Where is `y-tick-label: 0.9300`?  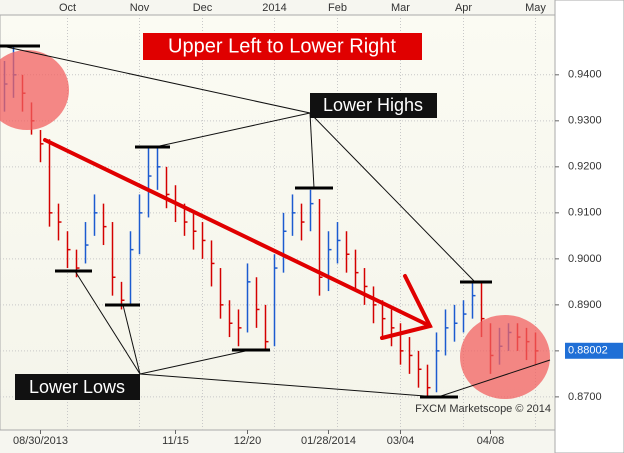 y-tick-label: 0.9300 is located at coordinates (585, 121).